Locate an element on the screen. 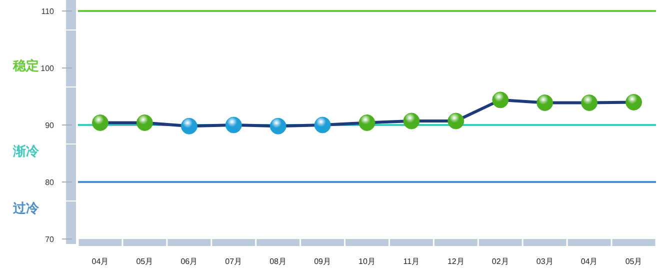  x-tick-label: 12月 is located at coordinates (455, 261).